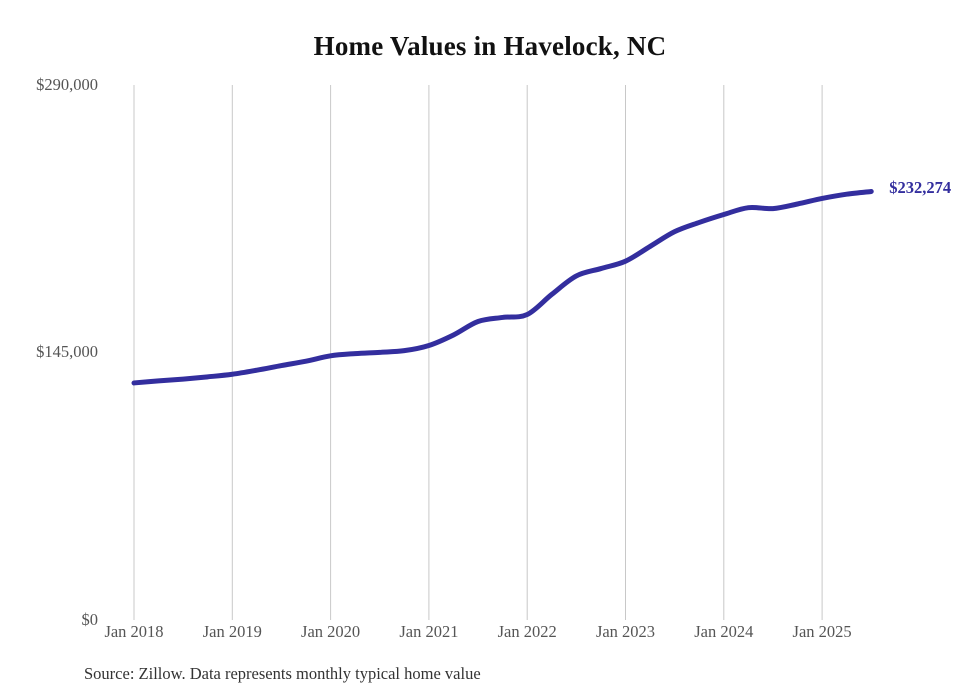  What do you see at coordinates (822, 631) in the screenshot?
I see `x-axis-tick-label: Jan 2025` at bounding box center [822, 631].